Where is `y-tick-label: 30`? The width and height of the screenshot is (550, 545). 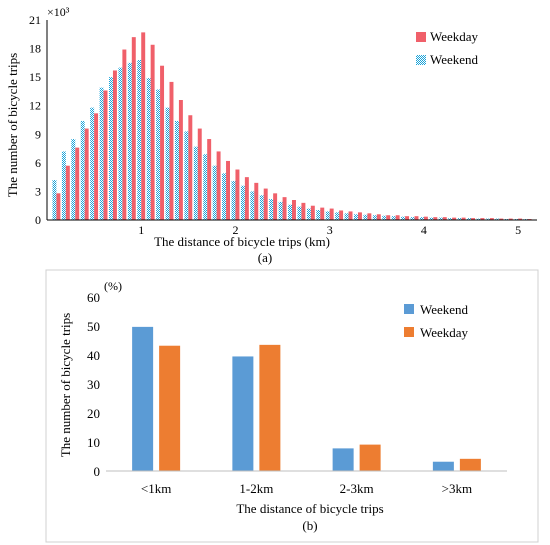
y-tick-label: 30 is located at coordinates (93, 384).